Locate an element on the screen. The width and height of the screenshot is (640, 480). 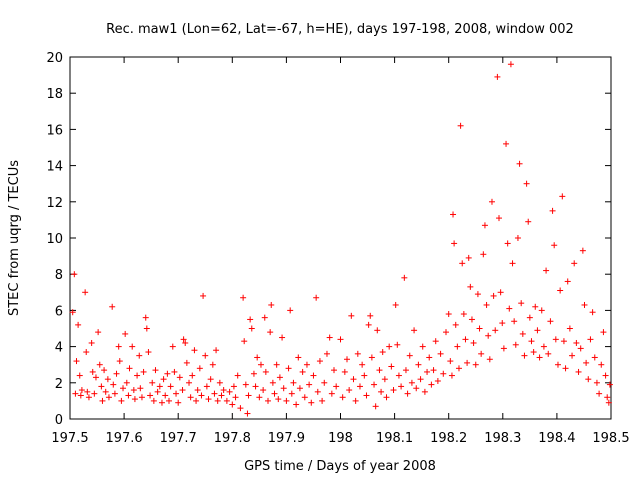
x-tick-label: 197.6 is located at coordinates (123, 438).